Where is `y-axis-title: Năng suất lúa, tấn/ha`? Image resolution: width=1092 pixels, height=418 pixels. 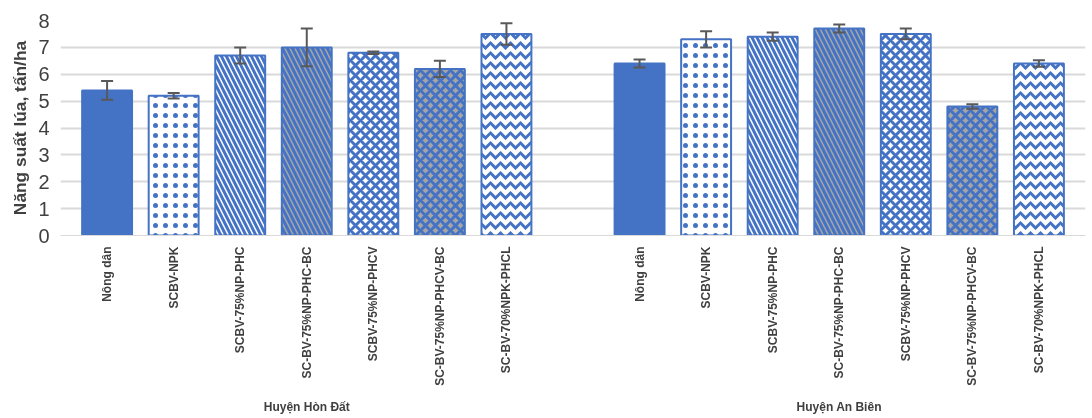 y-axis-title: Năng suất lúa, tấn/ha is located at coordinates (20, 128).